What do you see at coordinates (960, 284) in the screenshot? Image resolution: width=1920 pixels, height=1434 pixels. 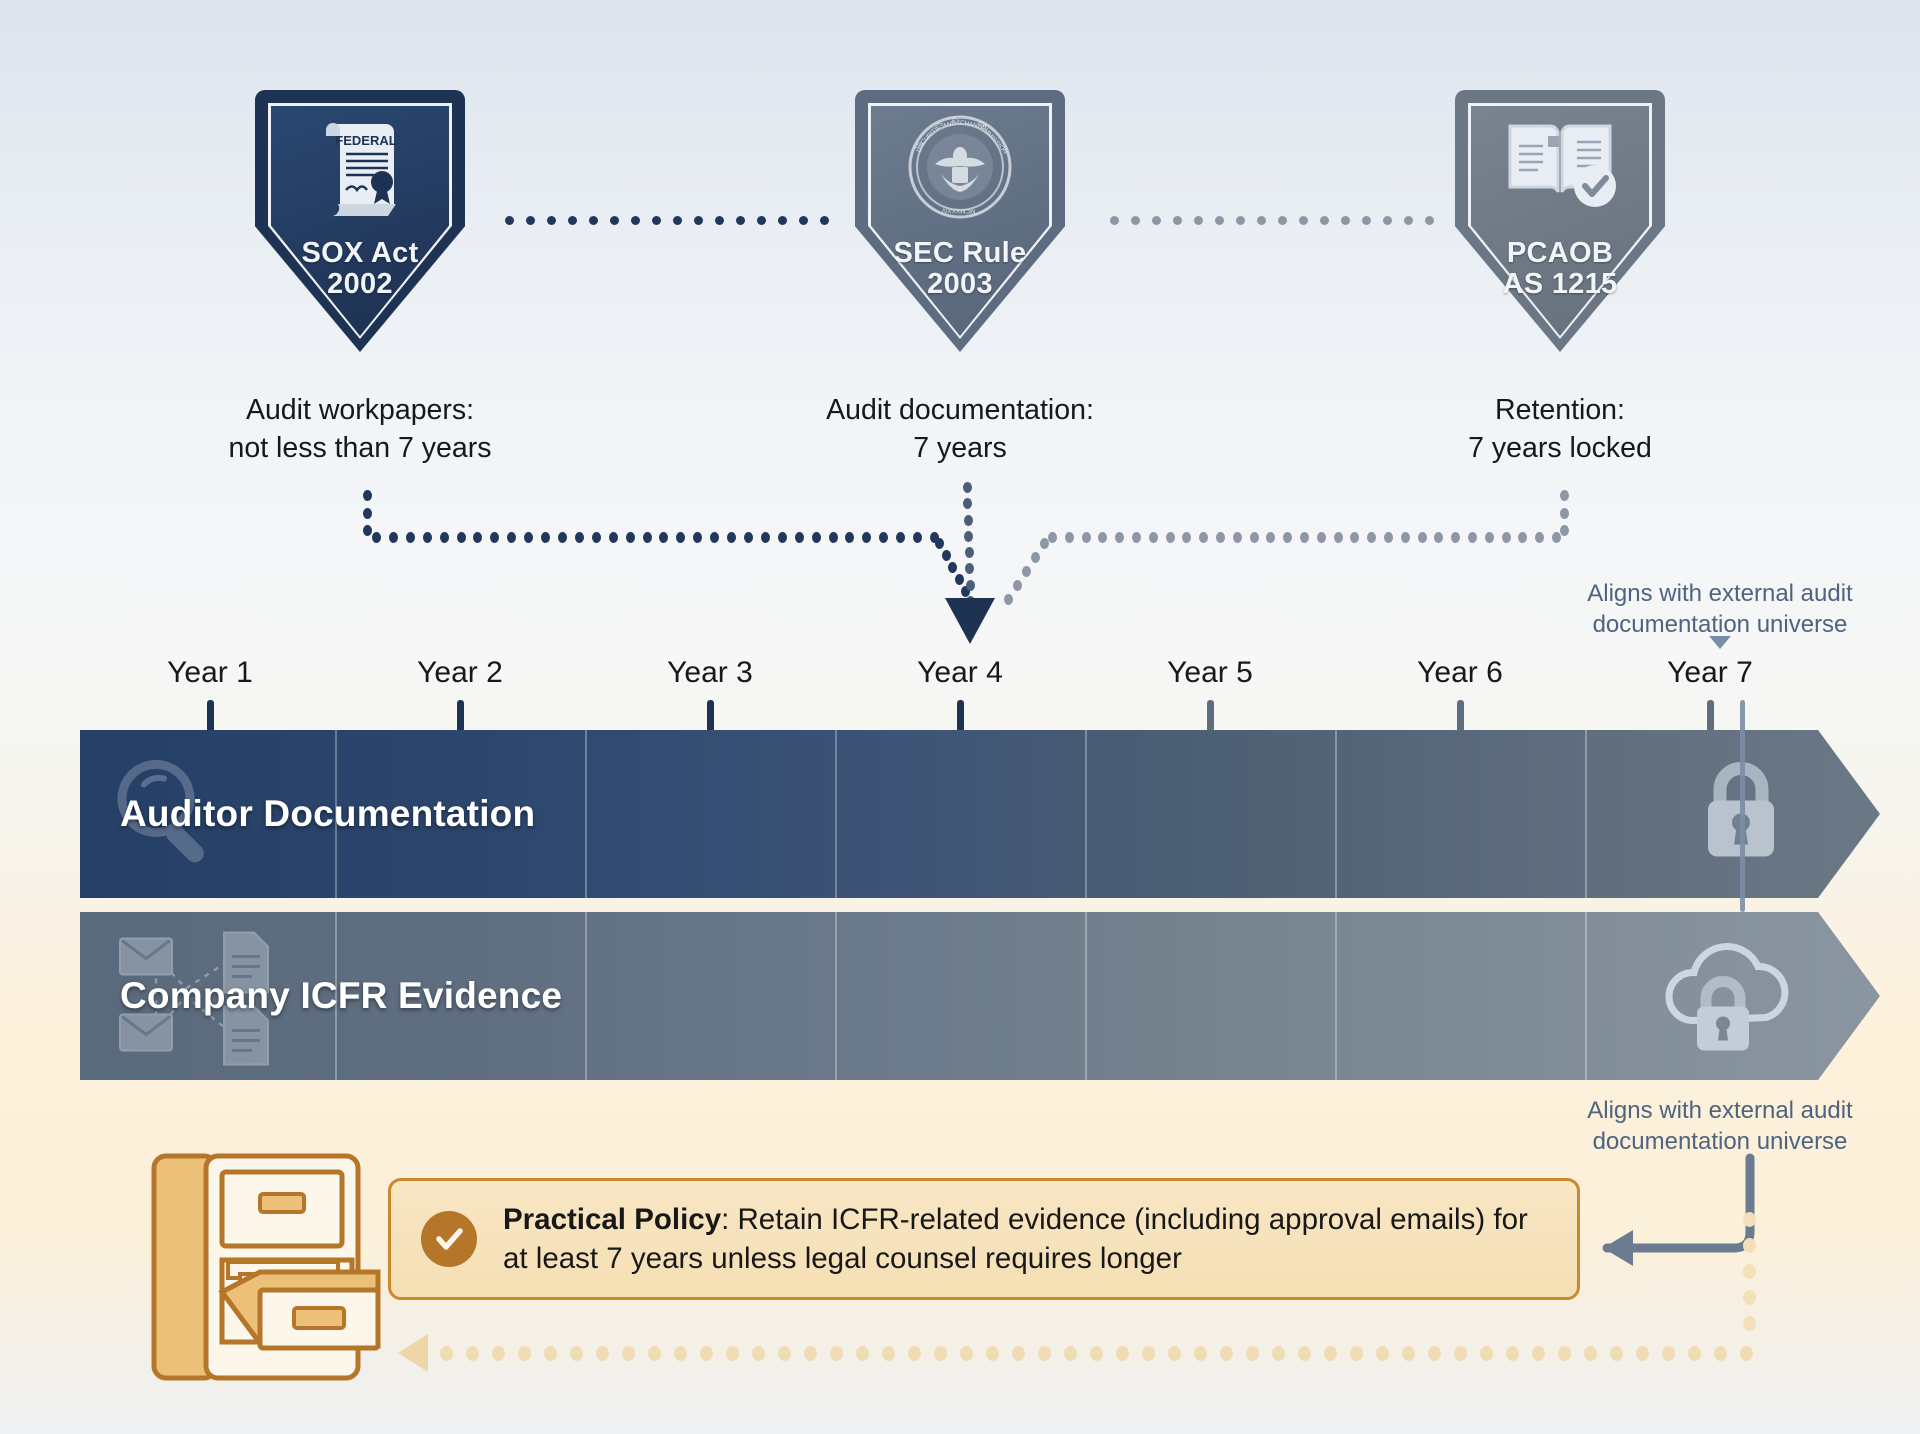 I see `shield-title-line2: 2003` at bounding box center [960, 284].